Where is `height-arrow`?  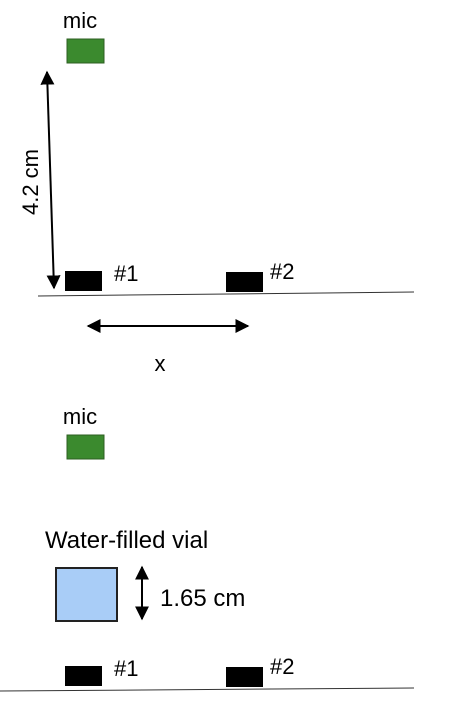
height-arrow is located at coordinates (50, 180).